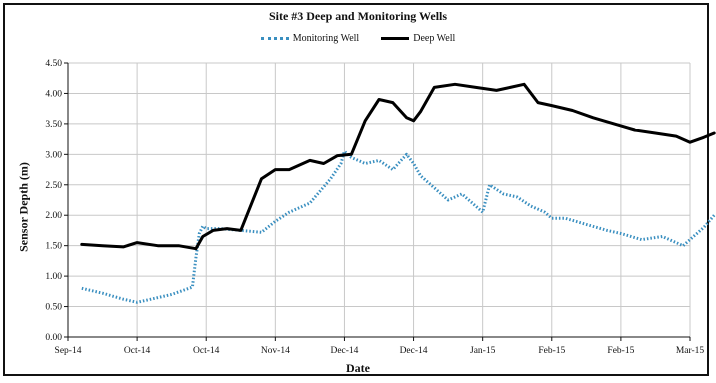 The height and width of the screenshot is (383, 716). What do you see at coordinates (483, 351) in the screenshot?
I see `x-tick-label: Jan-15` at bounding box center [483, 351].